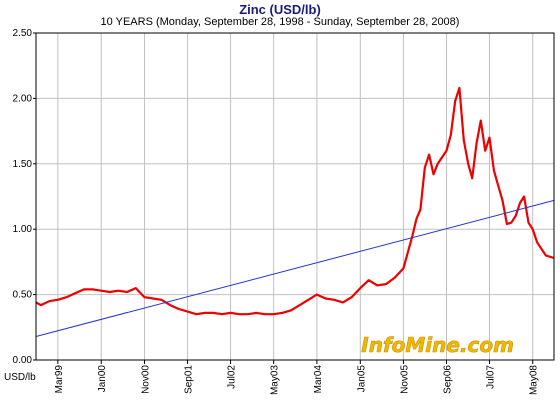 Image resolution: width=560 pixels, height=400 pixels. What do you see at coordinates (23, 164) in the screenshot?
I see `y-tick-label: 1.50` at bounding box center [23, 164].